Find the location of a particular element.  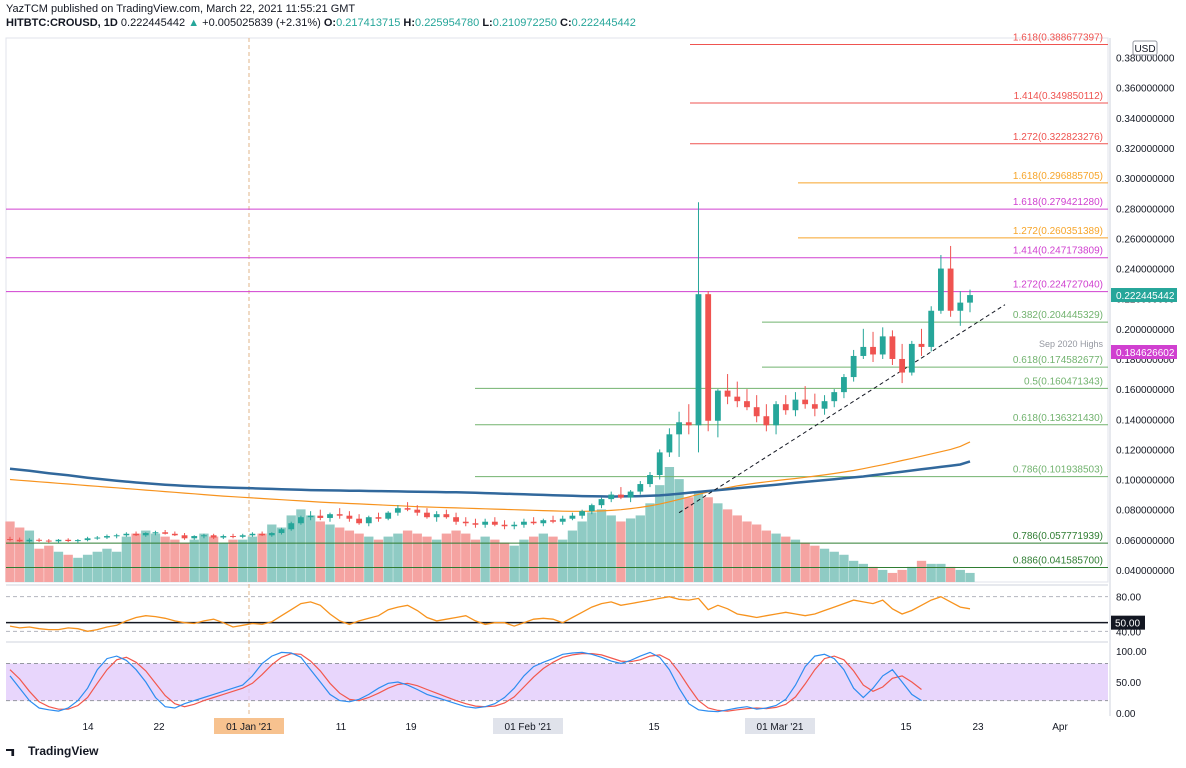

fib-level-label: 1.272(0.322823276) is located at coordinates (1058, 137).